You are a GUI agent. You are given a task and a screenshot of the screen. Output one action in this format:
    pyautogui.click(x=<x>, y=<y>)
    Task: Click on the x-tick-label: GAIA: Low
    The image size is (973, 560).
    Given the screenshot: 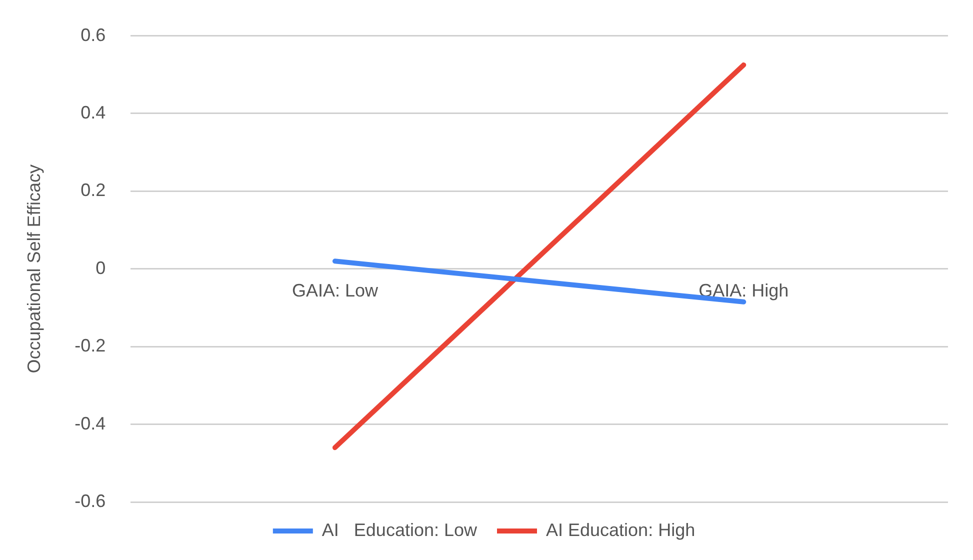 What is the action you would take?
    pyautogui.click(x=335, y=290)
    